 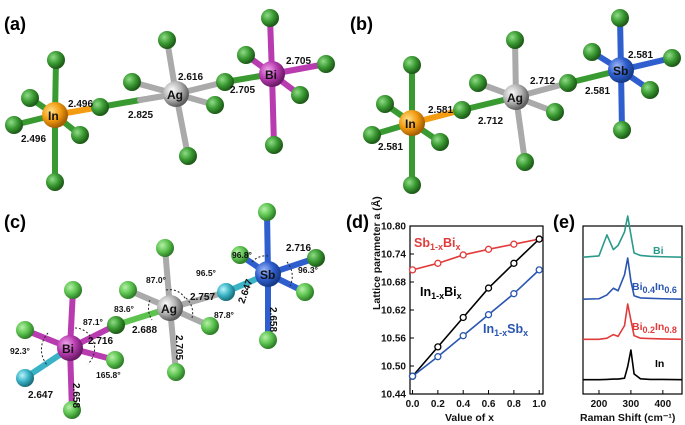 What do you see at coordinates (659, 364) in the screenshot?
I see `raman-label-in: In` at bounding box center [659, 364].